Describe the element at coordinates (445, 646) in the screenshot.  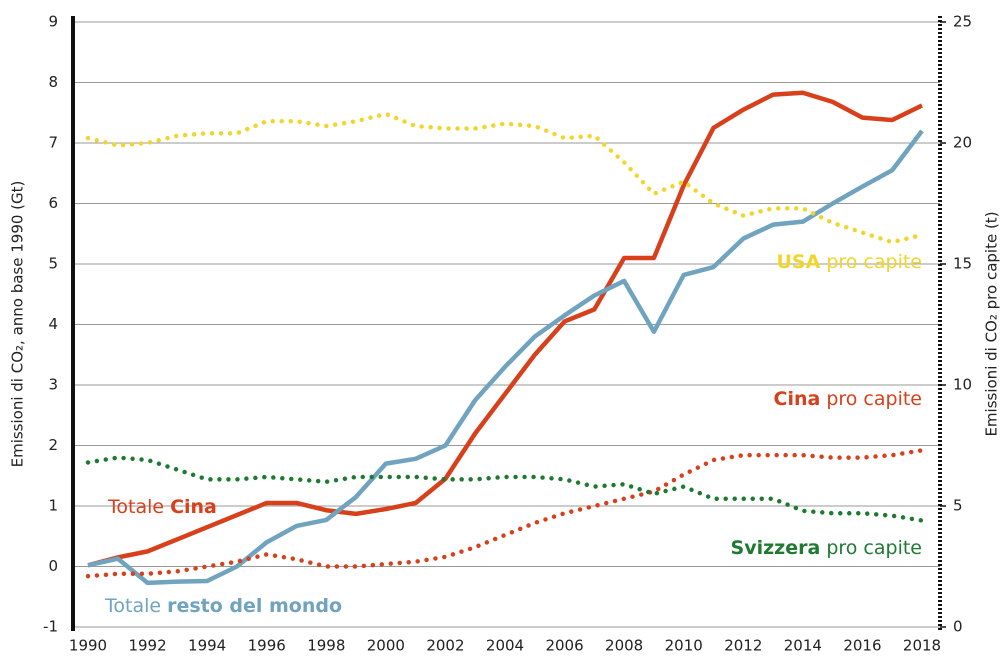
I see `x-tick-label: 2002` at that location.